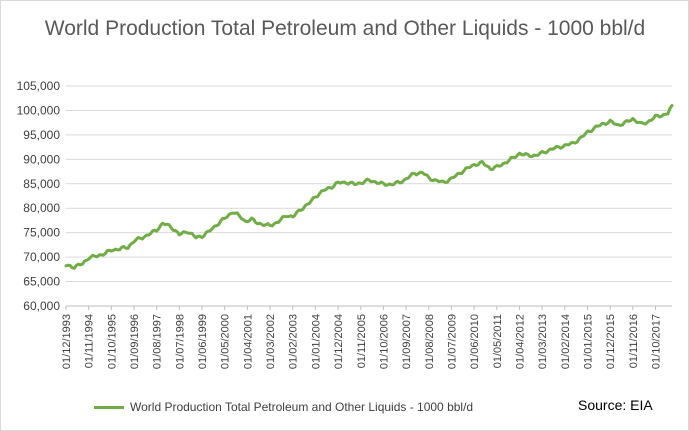  Describe the element at coordinates (339, 341) in the screenshot. I see `x-tick-label: 01/12/2004` at that location.